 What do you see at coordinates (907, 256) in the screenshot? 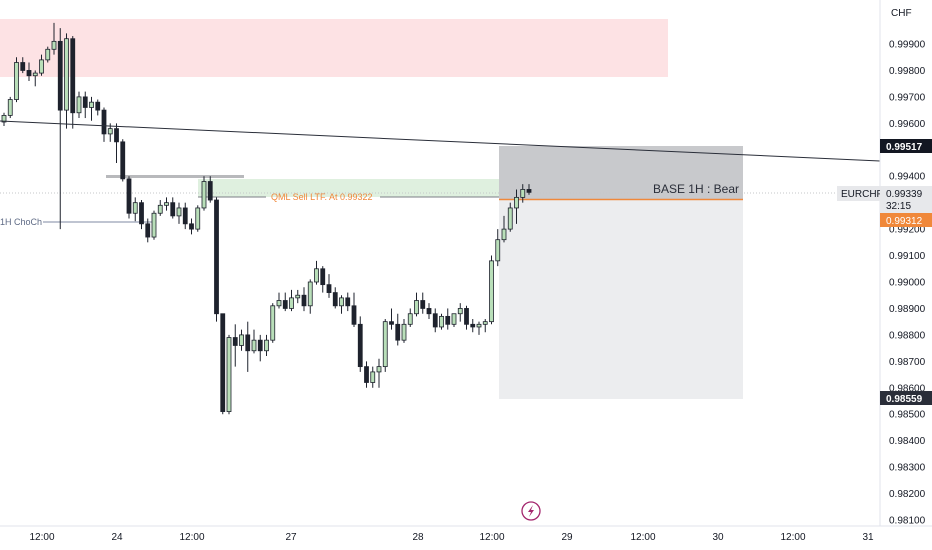
I see `price-tick-label: 0.99100` at bounding box center [907, 256].